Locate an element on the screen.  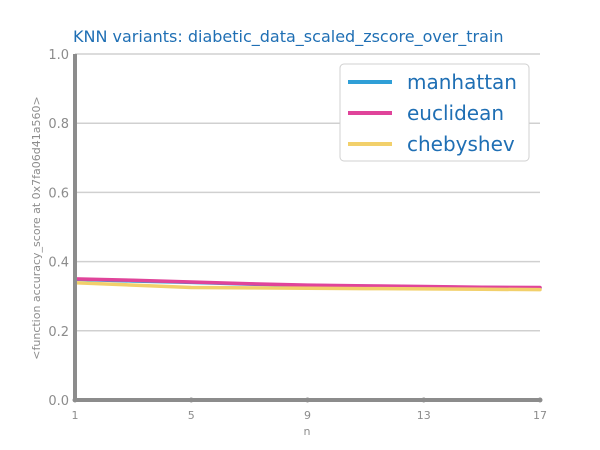
x-tick-label: 13 is located at coordinates (424, 415).